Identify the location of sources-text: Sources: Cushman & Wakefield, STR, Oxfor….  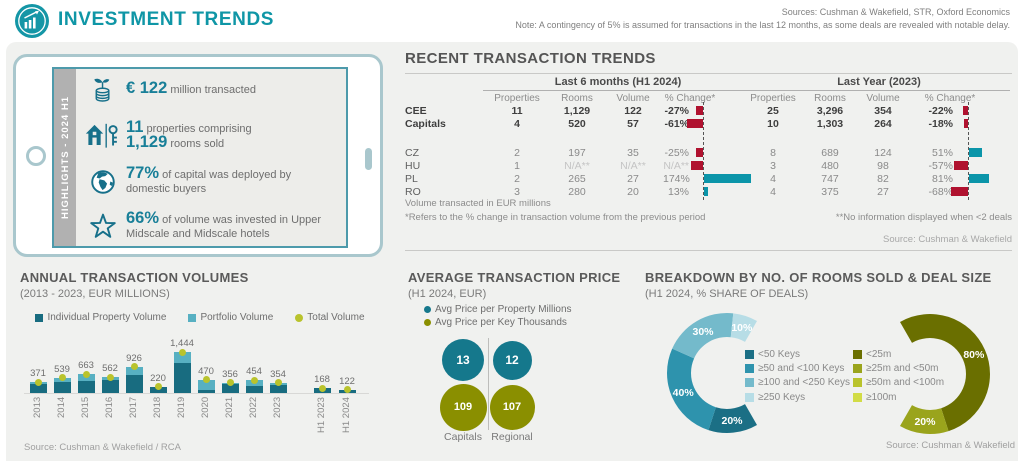
(895, 12).